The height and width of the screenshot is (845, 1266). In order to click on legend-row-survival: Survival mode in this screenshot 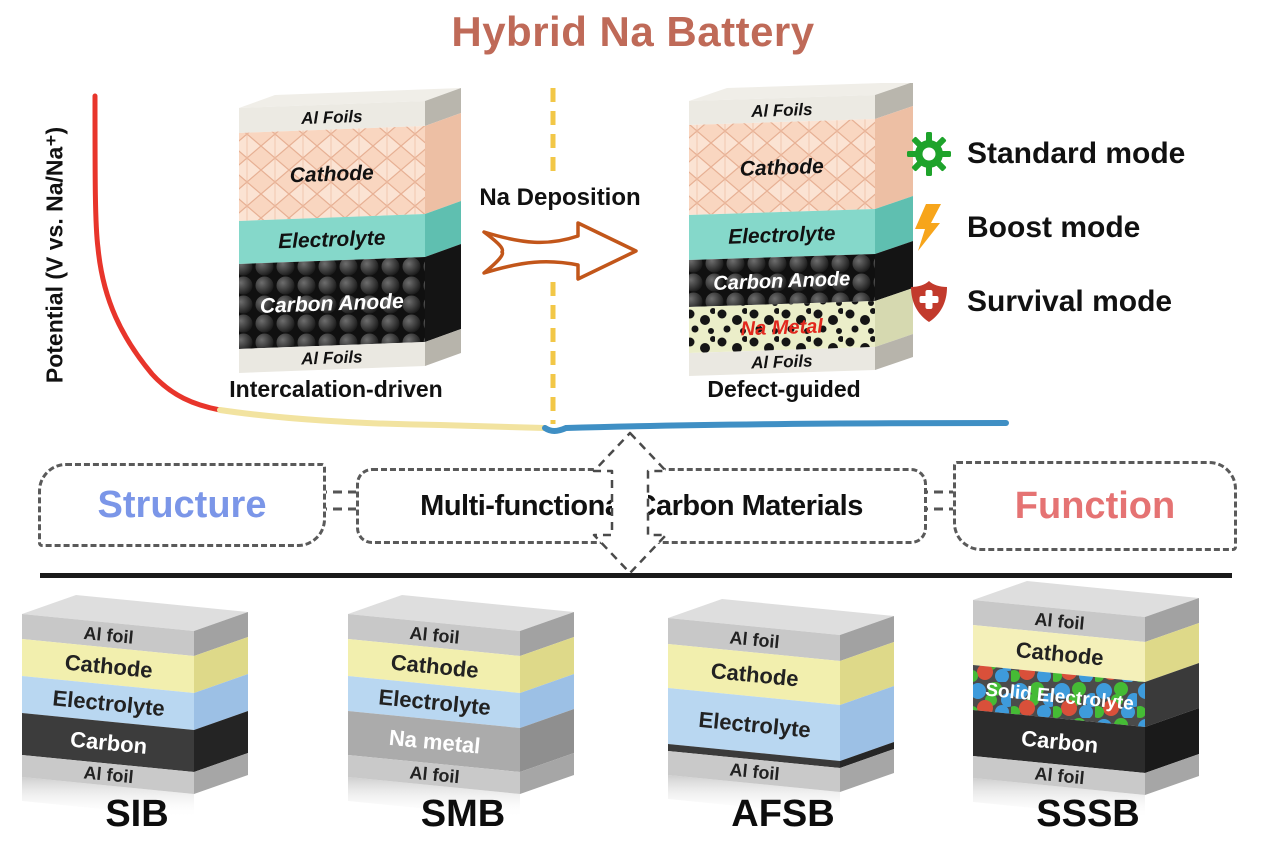, I will do `click(1045, 302)`.